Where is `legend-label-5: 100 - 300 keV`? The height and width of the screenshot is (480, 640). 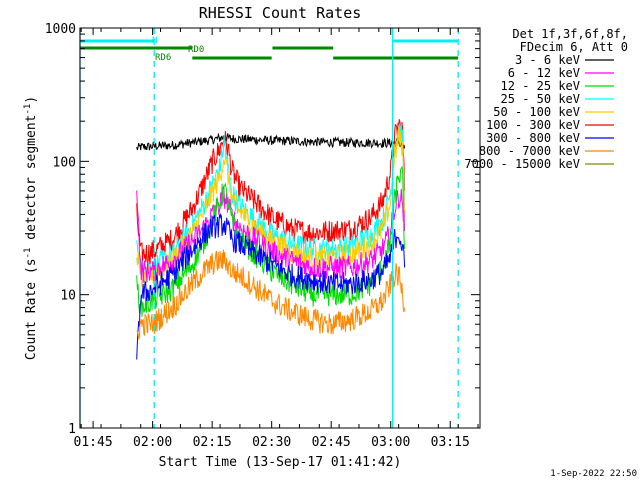
legend-label-5: 100 - 300 keV is located at coordinates (533, 125).